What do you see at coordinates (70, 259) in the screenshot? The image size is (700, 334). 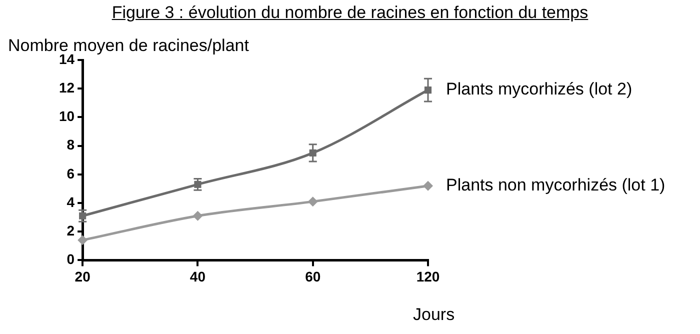 I see `y-tick-label: 0` at bounding box center [70, 259].